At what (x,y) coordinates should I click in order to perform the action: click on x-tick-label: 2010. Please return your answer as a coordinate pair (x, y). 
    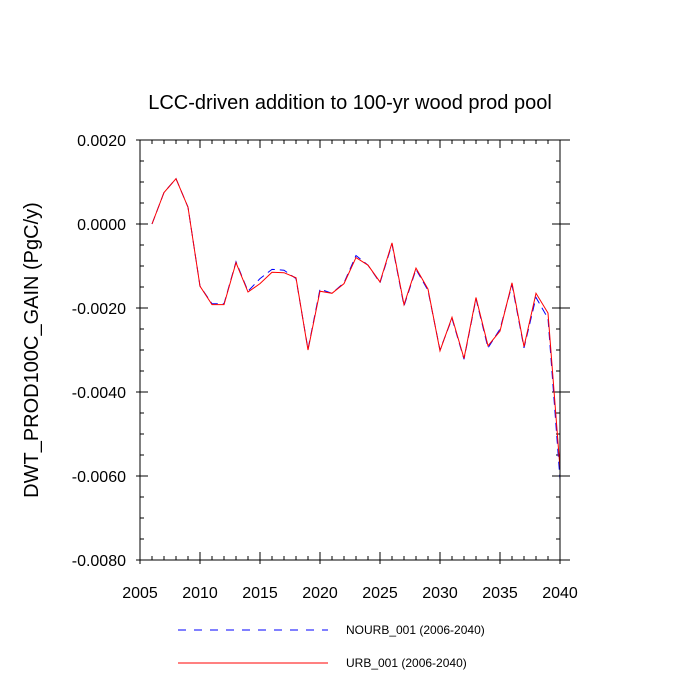
    Looking at the image, I should click on (200, 593).